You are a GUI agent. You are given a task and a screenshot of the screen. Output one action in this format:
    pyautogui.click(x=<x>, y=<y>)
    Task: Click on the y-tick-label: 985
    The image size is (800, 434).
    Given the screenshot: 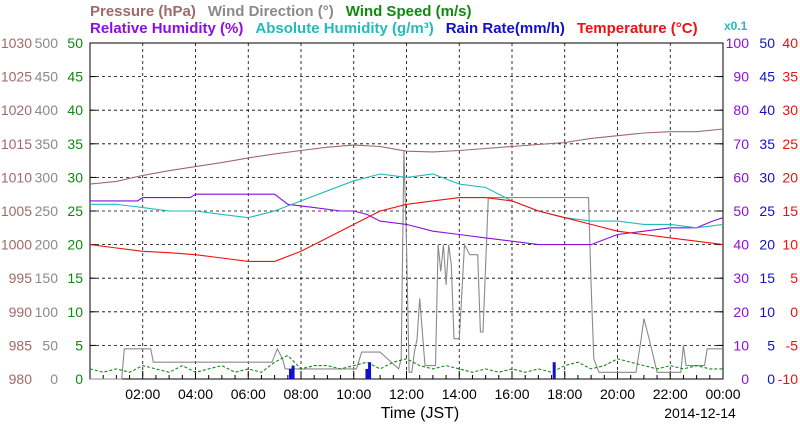 What is the action you would take?
    pyautogui.click(x=21, y=345)
    